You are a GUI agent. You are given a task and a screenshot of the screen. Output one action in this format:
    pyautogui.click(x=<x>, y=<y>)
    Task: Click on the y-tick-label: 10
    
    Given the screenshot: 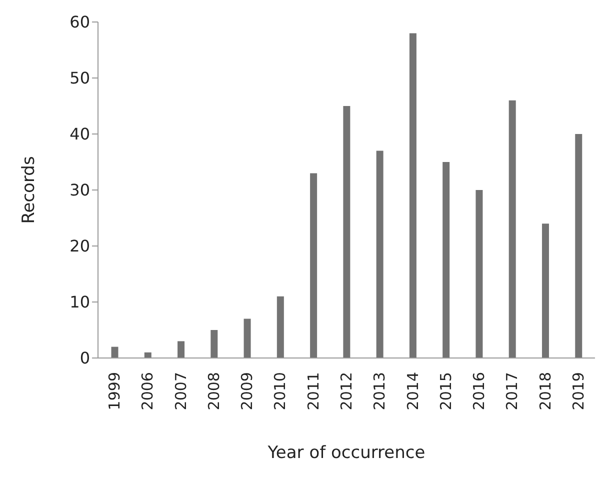 What is the action you would take?
    pyautogui.click(x=80, y=302)
    